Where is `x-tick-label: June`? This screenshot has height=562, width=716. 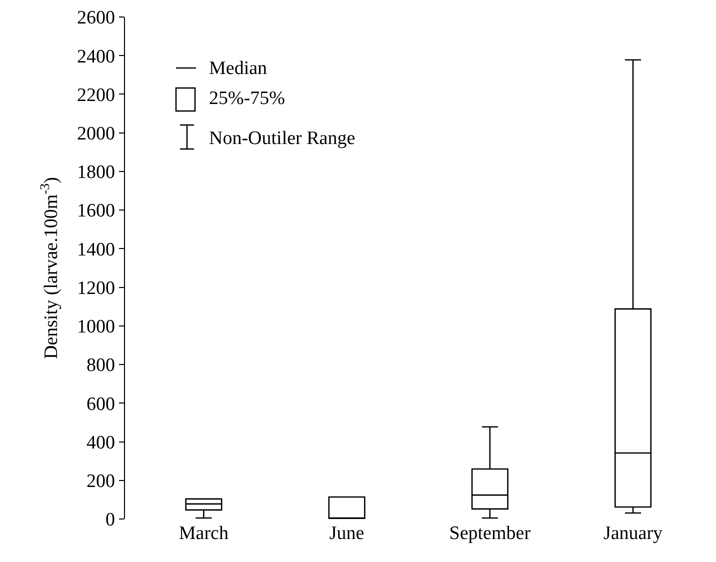
x-tick-label: June is located at coordinates (346, 533).